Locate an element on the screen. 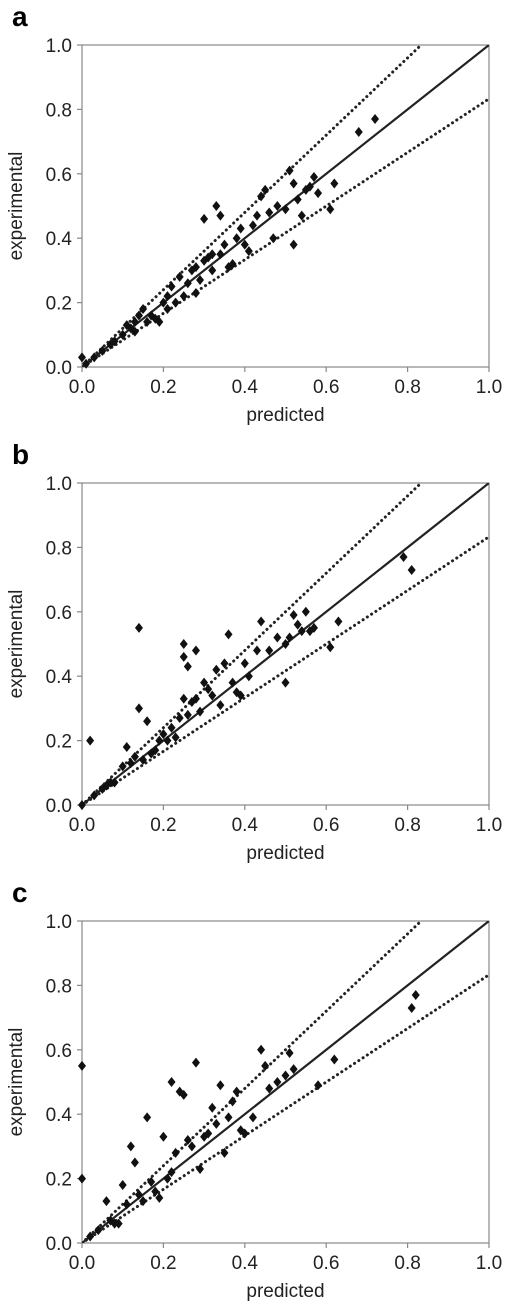 The height and width of the screenshot is (1315, 508). x-tick-label: 0.4 is located at coordinates (245, 387).